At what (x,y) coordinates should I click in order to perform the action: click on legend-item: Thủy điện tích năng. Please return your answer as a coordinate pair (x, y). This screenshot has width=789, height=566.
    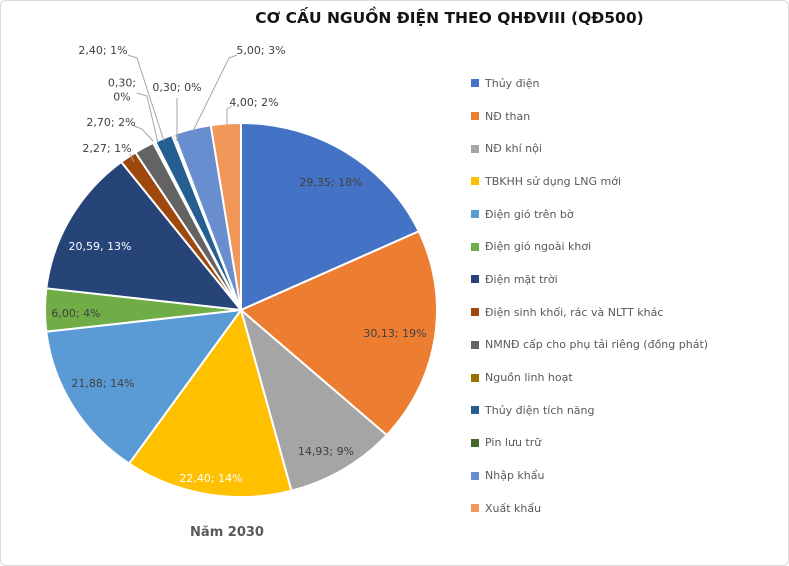
    Looking at the image, I should click on (589, 410).